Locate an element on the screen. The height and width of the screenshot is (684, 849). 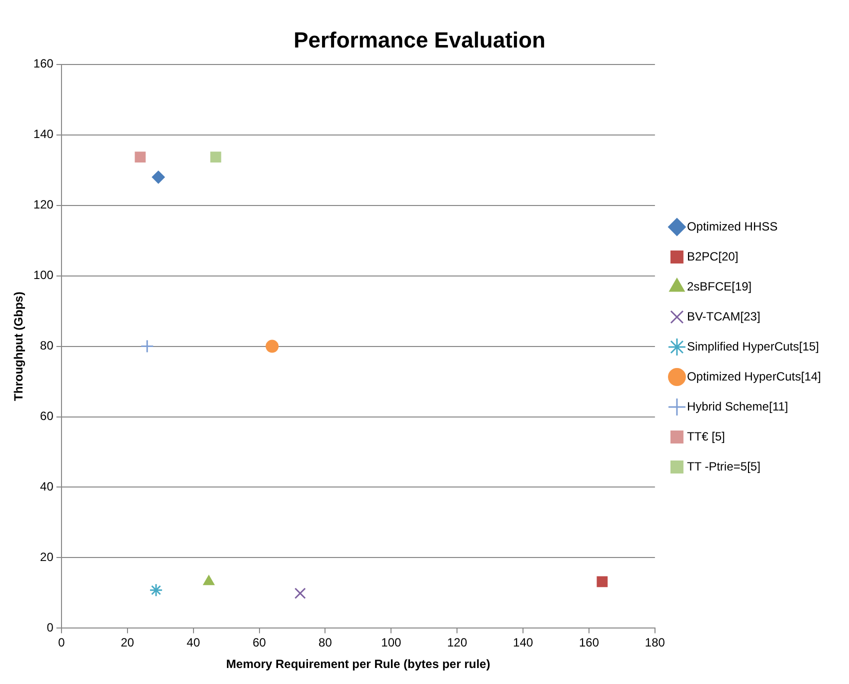
y-tick-label: 80 is located at coordinates (47, 345).